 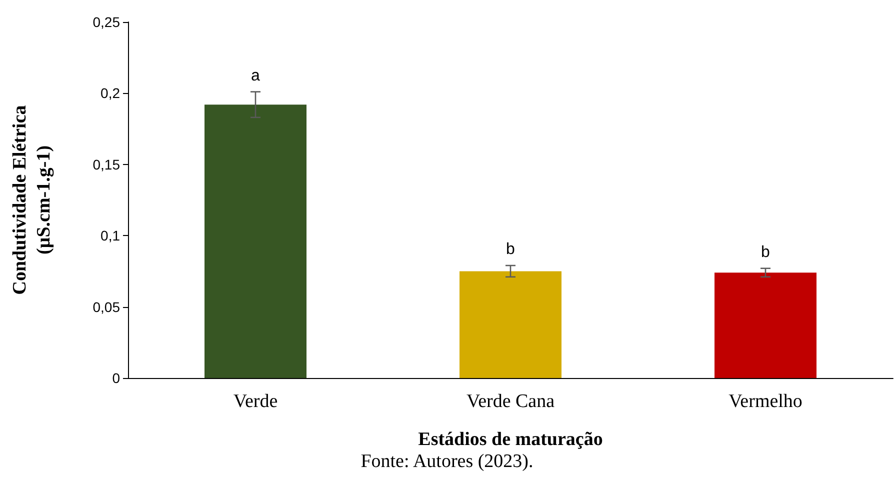 What do you see at coordinates (110, 236) in the screenshot?
I see `y-tick-label: 0,1` at bounding box center [110, 236].